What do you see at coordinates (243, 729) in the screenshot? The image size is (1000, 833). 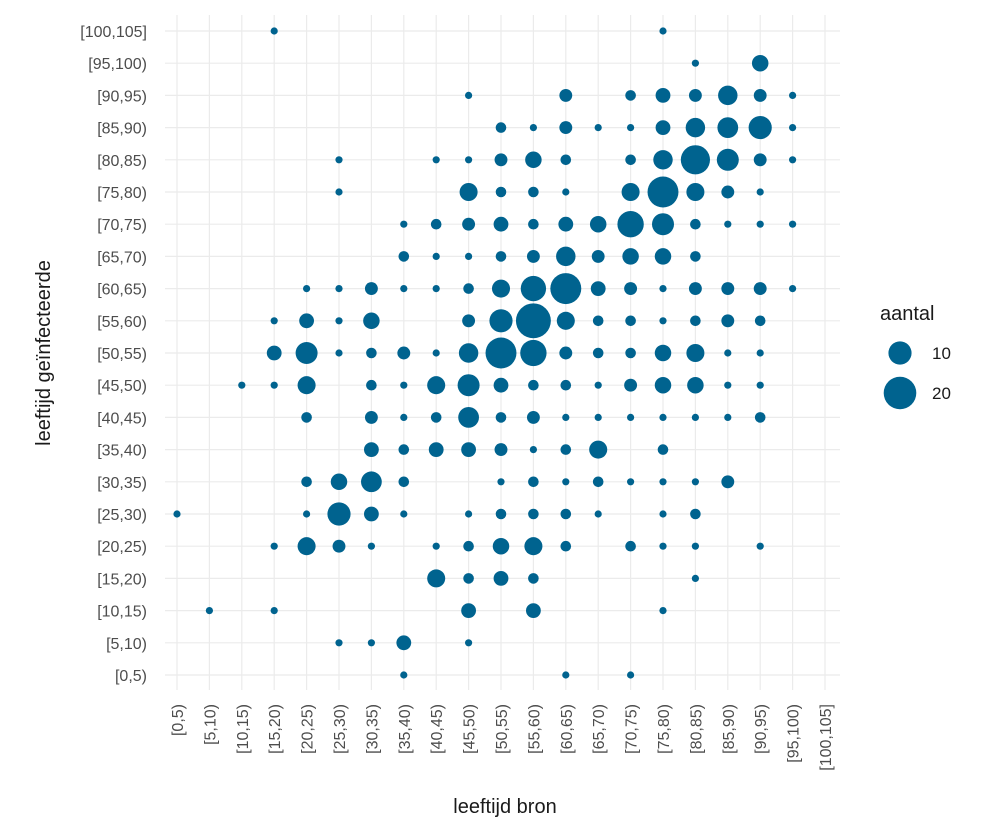 I see `x-tick-label: [10,15)` at bounding box center [243, 729].